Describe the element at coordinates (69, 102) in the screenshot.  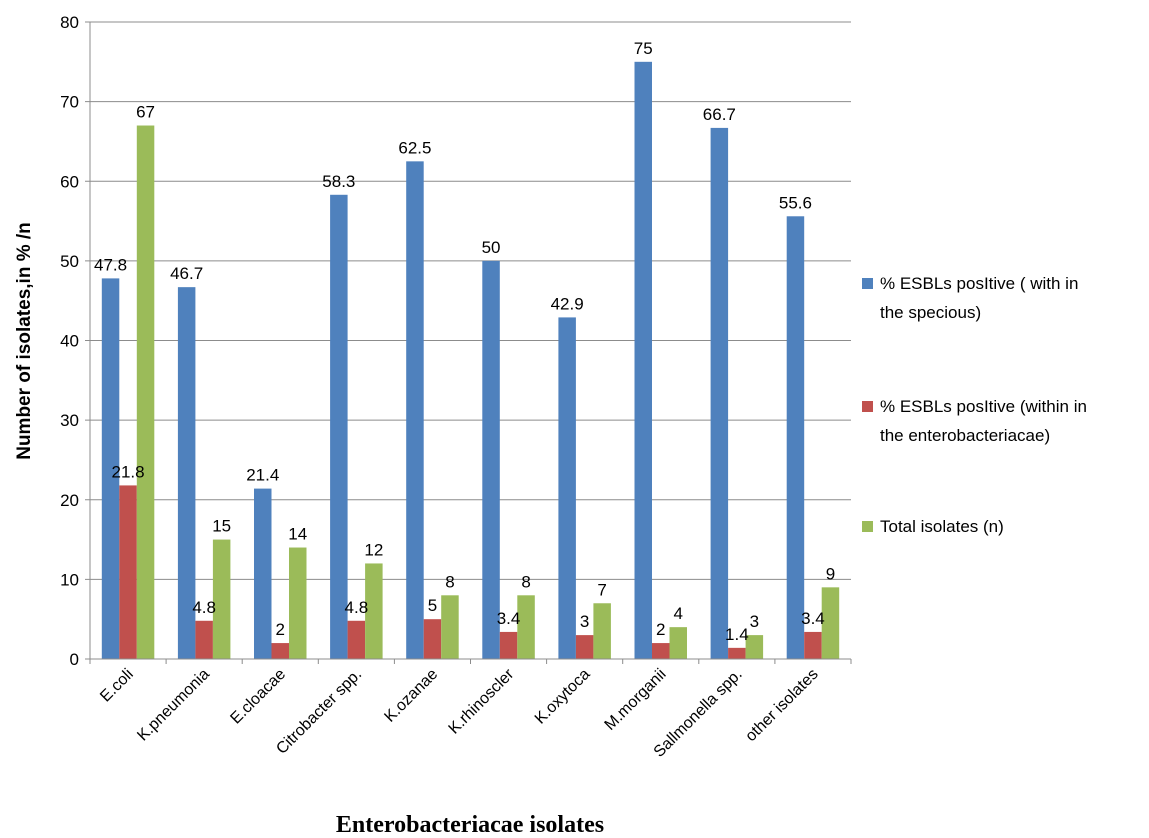
I see `y-tick-label: 70` at that location.